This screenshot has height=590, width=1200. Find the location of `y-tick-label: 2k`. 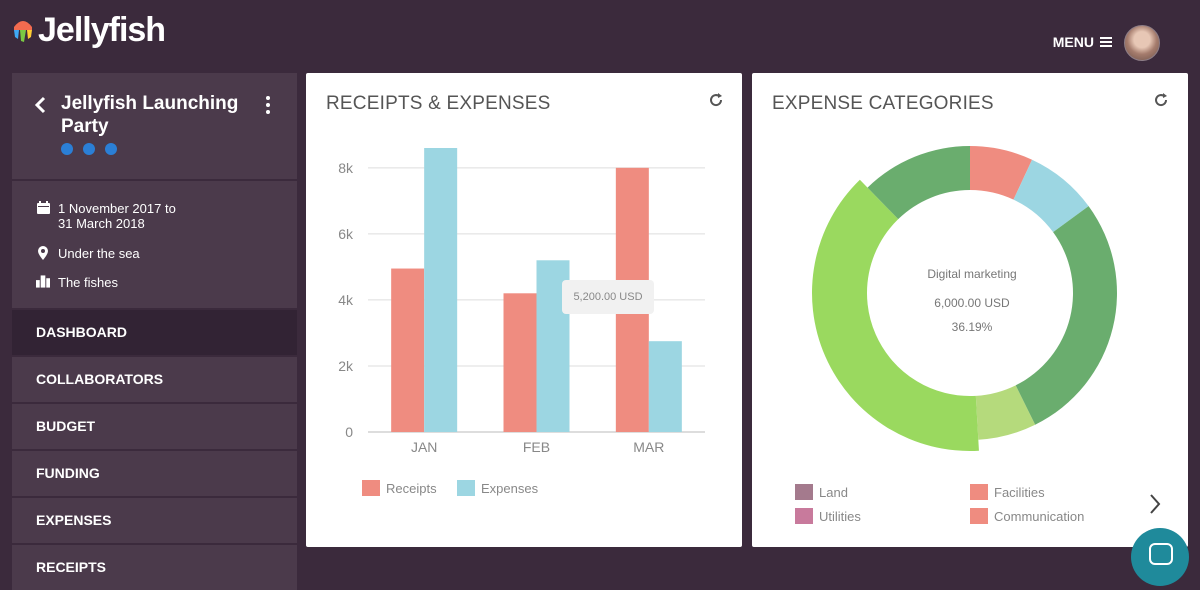

y-tick-label: 2k is located at coordinates (346, 366).